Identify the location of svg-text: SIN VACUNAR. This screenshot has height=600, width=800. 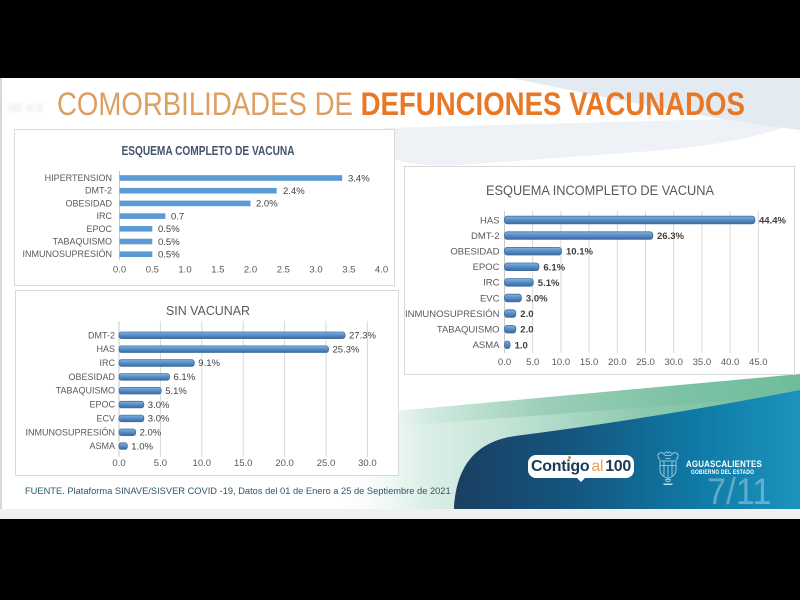
(208, 310).